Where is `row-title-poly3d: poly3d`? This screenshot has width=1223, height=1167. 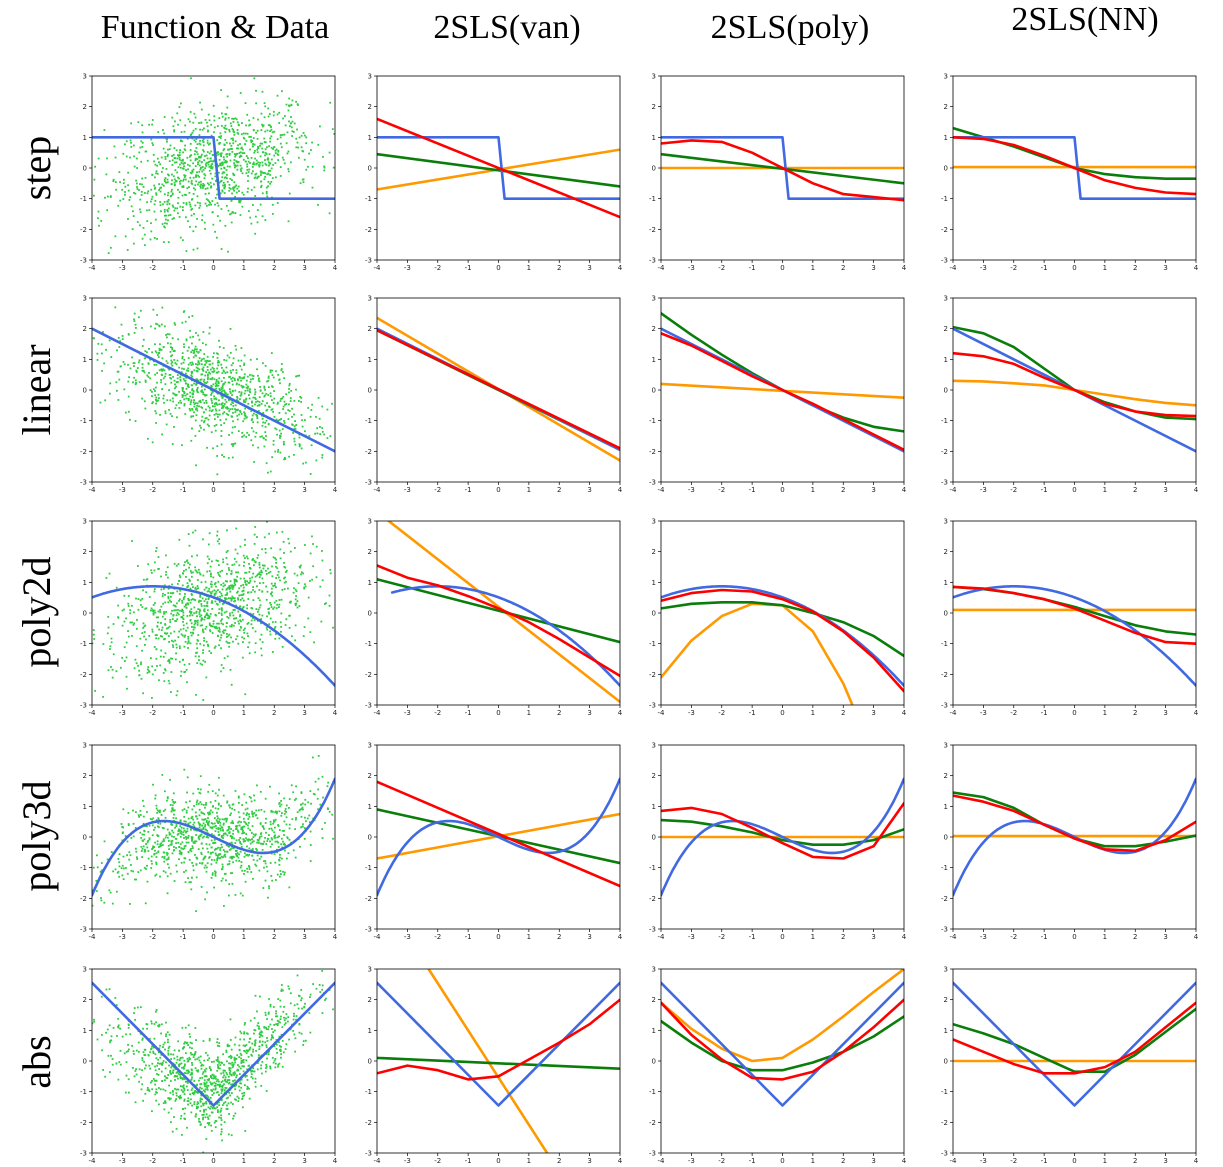
row-title-poly3d: poly3d is located at coordinates (36, 835).